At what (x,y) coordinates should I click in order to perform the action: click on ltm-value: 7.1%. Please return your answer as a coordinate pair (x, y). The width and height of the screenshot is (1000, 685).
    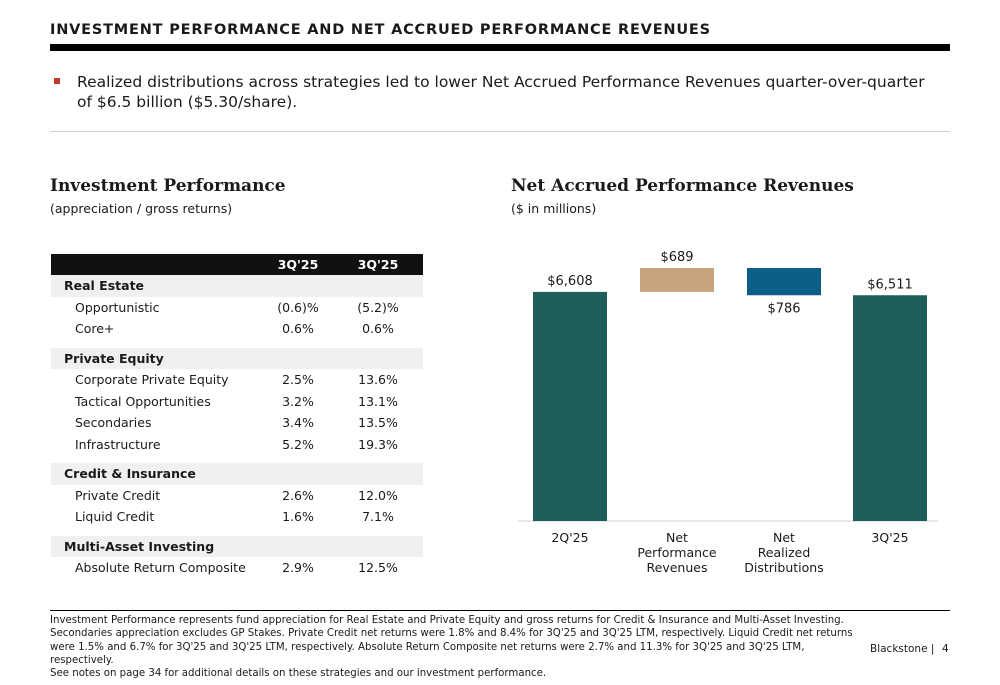
    Looking at the image, I should click on (378, 516).